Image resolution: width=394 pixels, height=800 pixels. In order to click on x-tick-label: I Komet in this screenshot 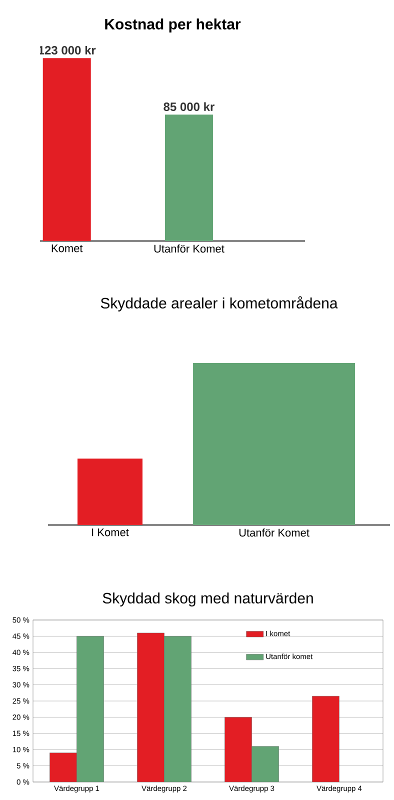, I will do `click(110, 532)`.